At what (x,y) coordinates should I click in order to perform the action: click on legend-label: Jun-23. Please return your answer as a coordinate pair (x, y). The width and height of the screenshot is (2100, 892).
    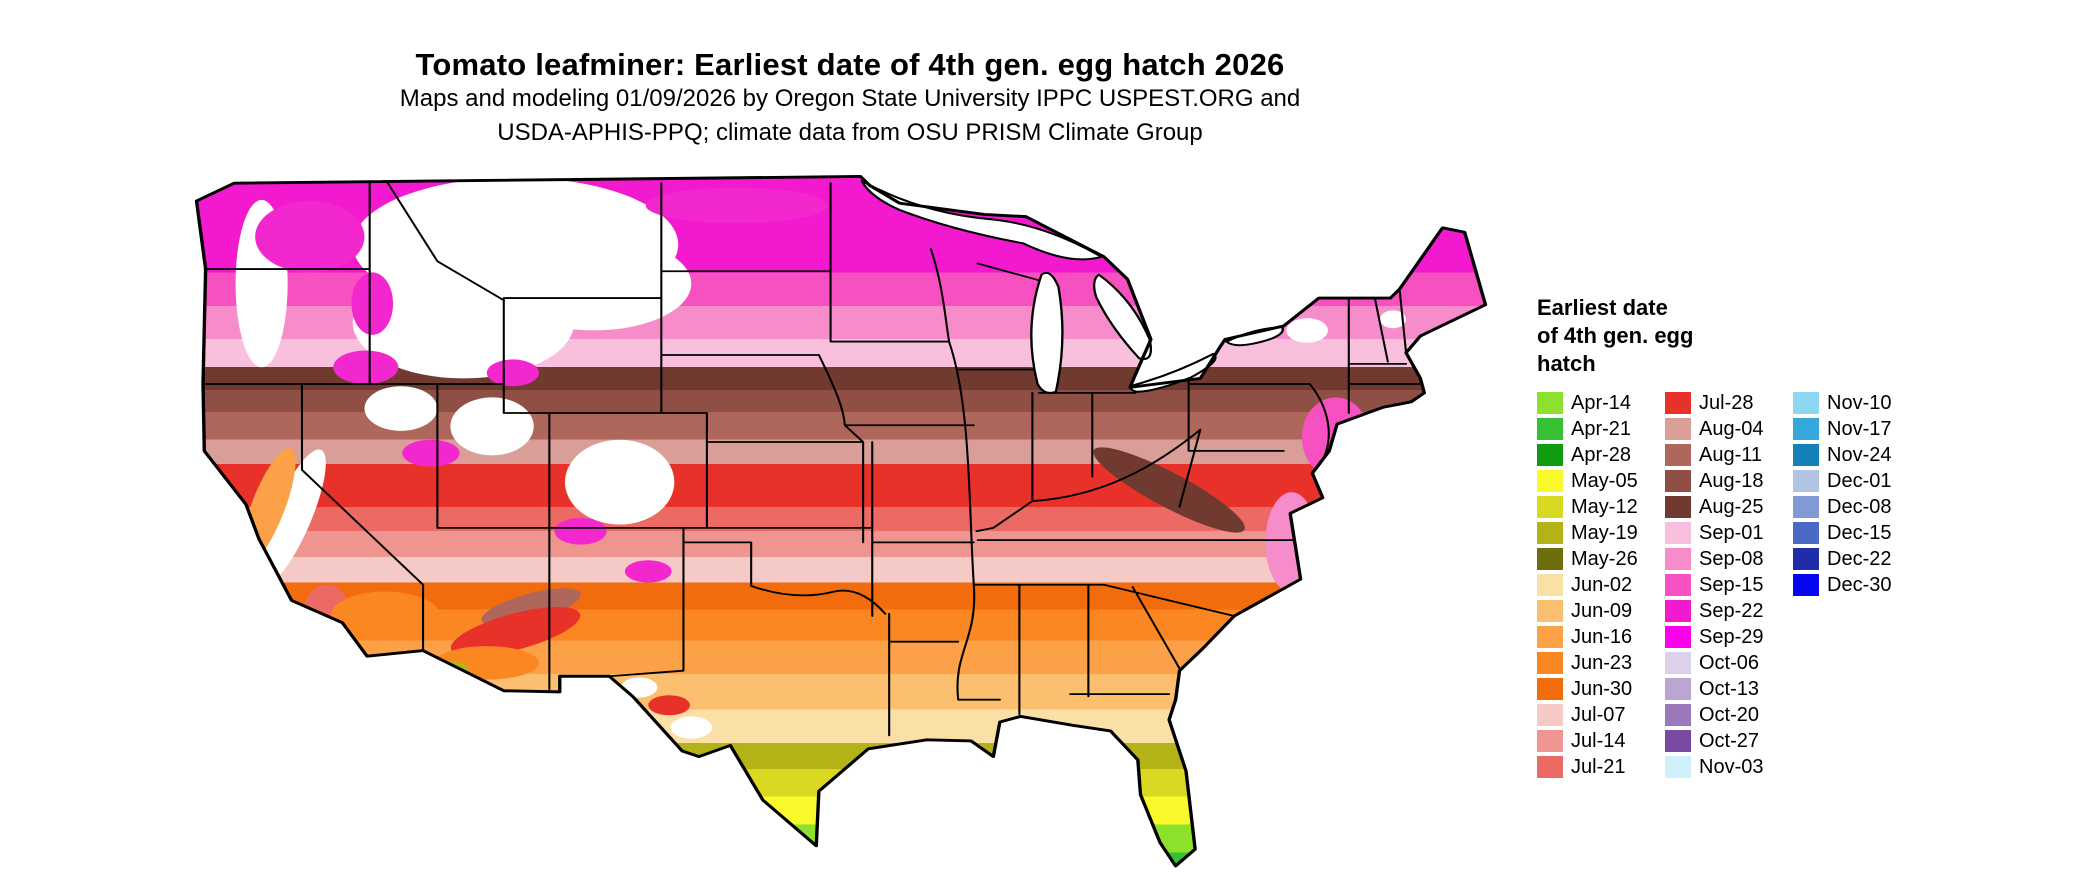
    Looking at the image, I should click on (1602, 662).